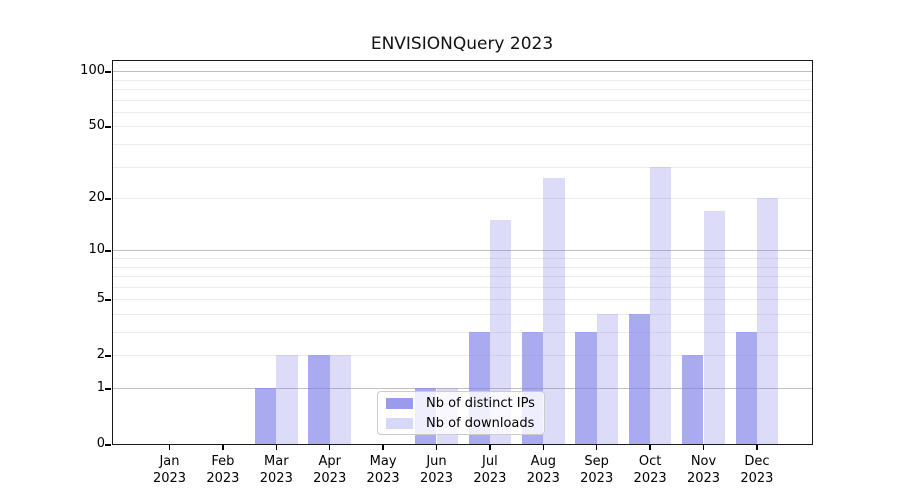 Image resolution: width=900 pixels, height=500 pixels. What do you see at coordinates (399, 423) in the screenshot?
I see `legend-swatch-downloads` at bounding box center [399, 423].